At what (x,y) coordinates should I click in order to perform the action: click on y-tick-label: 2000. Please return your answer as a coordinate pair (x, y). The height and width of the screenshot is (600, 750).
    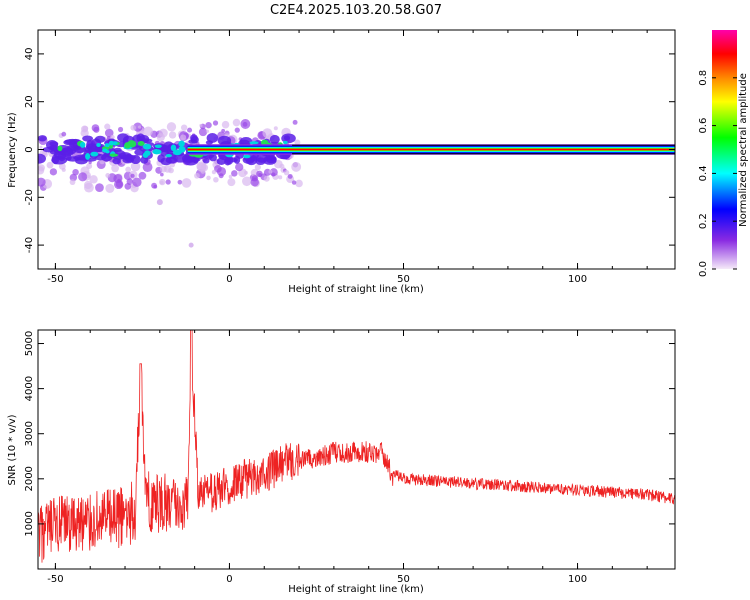
    Looking at the image, I should click on (29, 478).